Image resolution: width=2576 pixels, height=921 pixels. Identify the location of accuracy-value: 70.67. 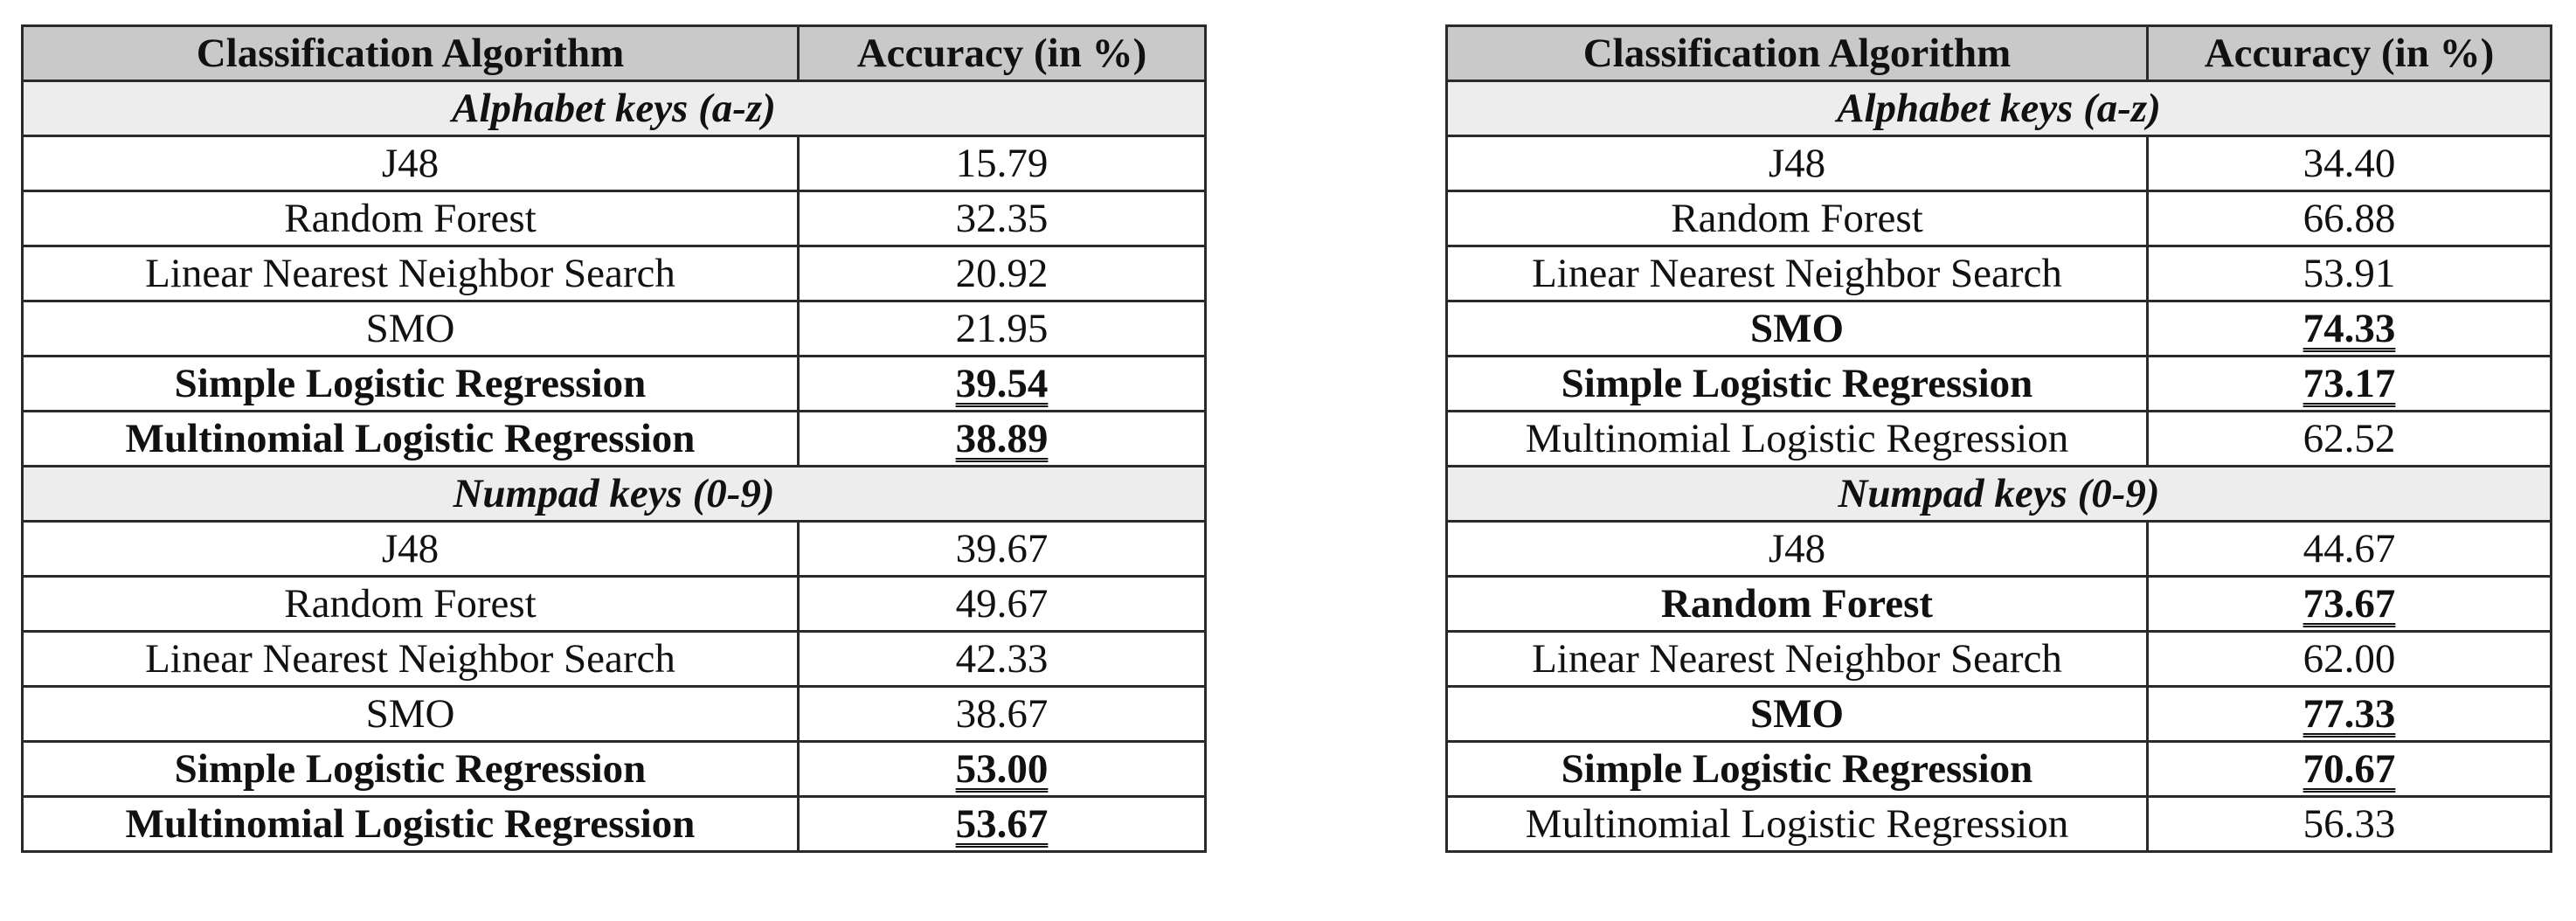
(2349, 768).